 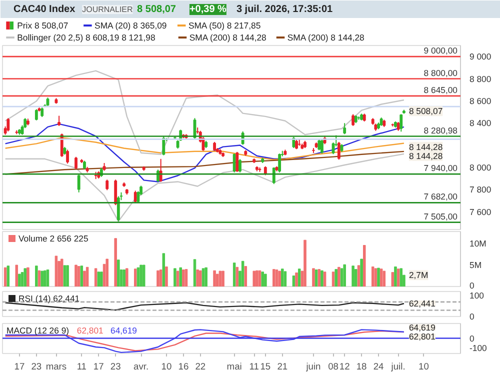 What do you see at coordinates (441, 51) in the screenshot?
I see `ref-line-label: 9 000,00` at bounding box center [441, 51].